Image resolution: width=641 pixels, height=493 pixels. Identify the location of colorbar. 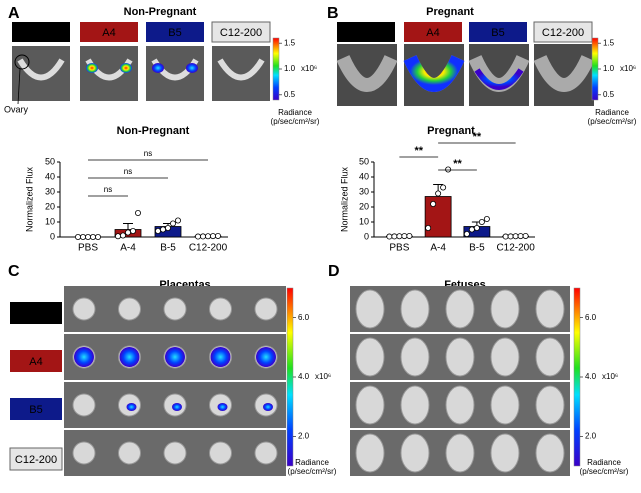
(276, 69).